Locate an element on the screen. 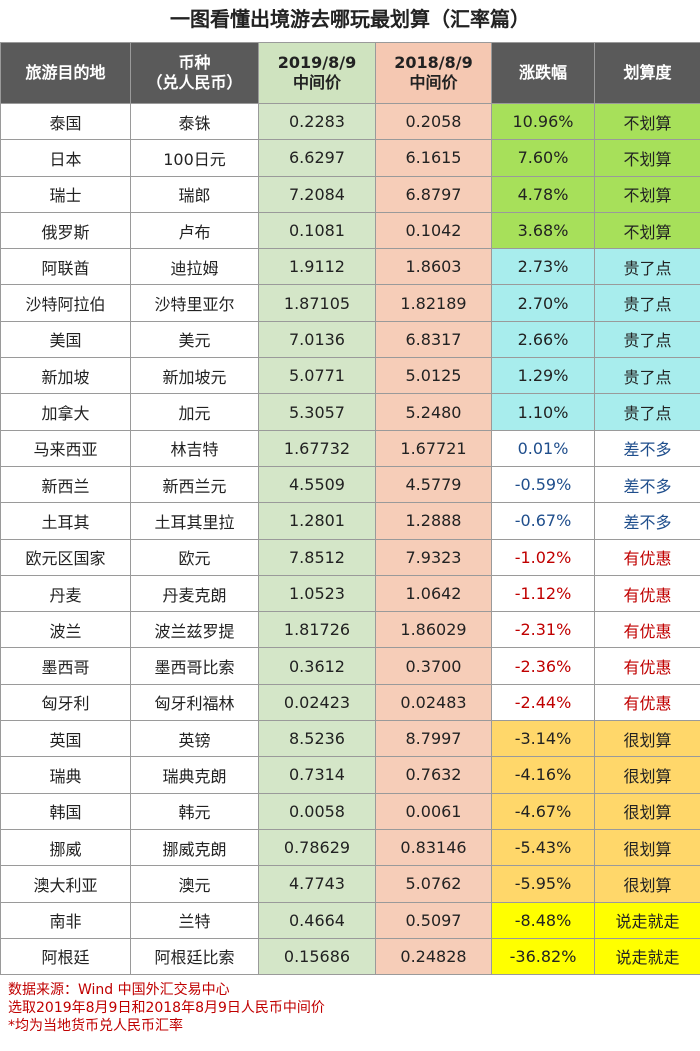 Image resolution: width=700 pixels, height=1051 pixels. cell-rate-2018: 5.0762 is located at coordinates (433, 884).